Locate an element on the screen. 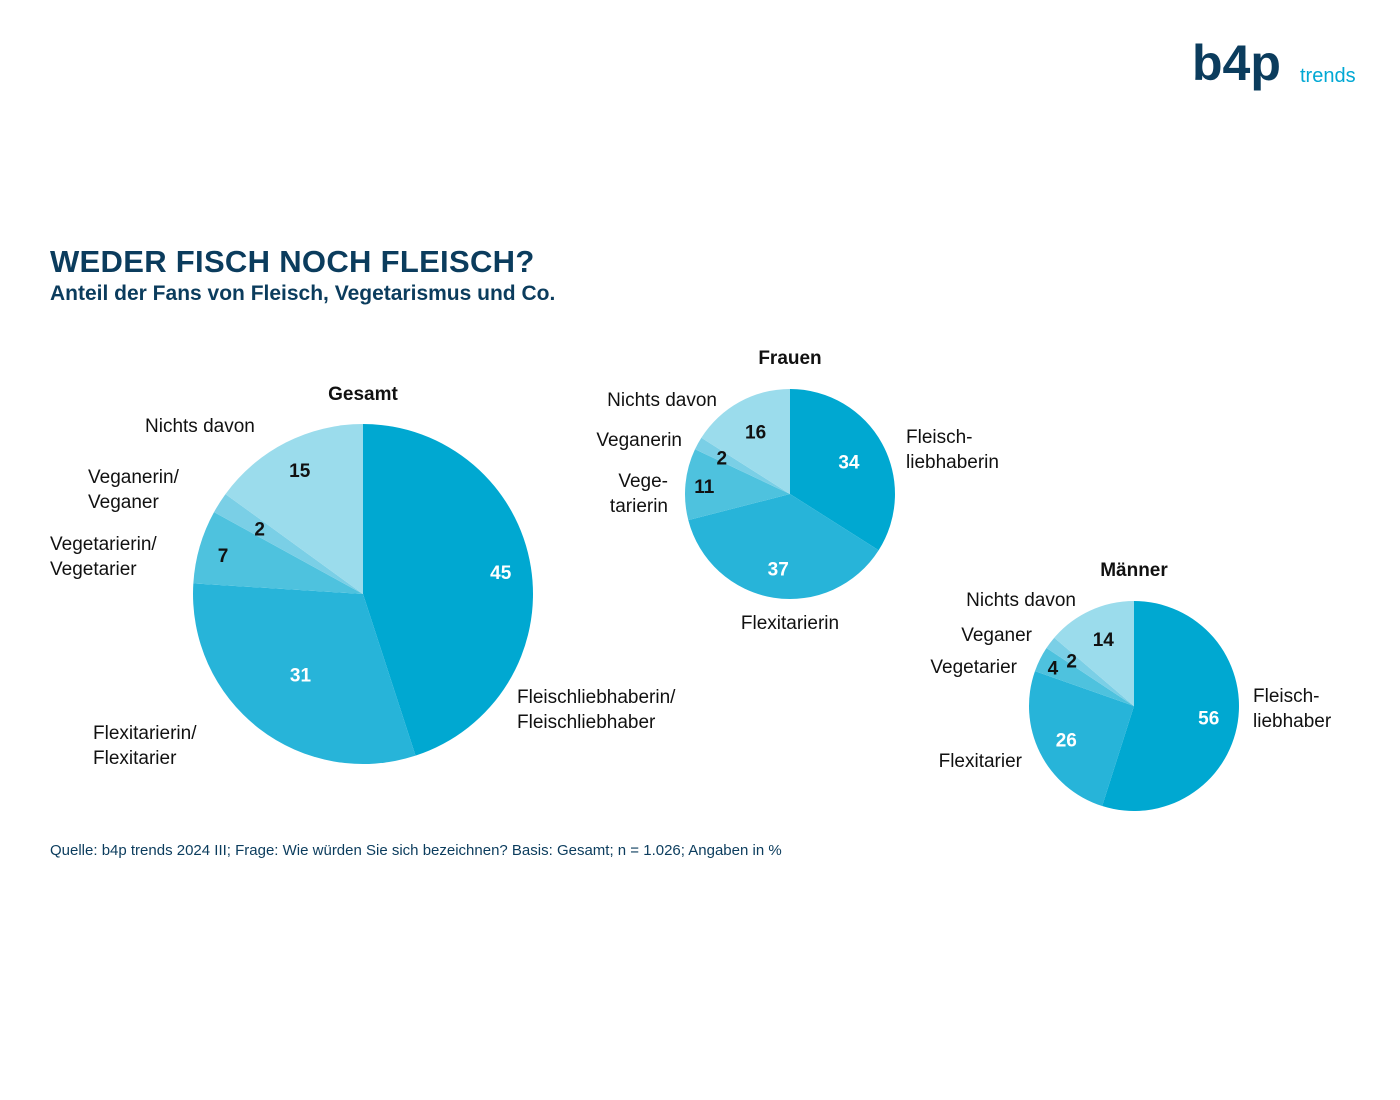  category-label: Vege-tarierin is located at coordinates (639, 494).